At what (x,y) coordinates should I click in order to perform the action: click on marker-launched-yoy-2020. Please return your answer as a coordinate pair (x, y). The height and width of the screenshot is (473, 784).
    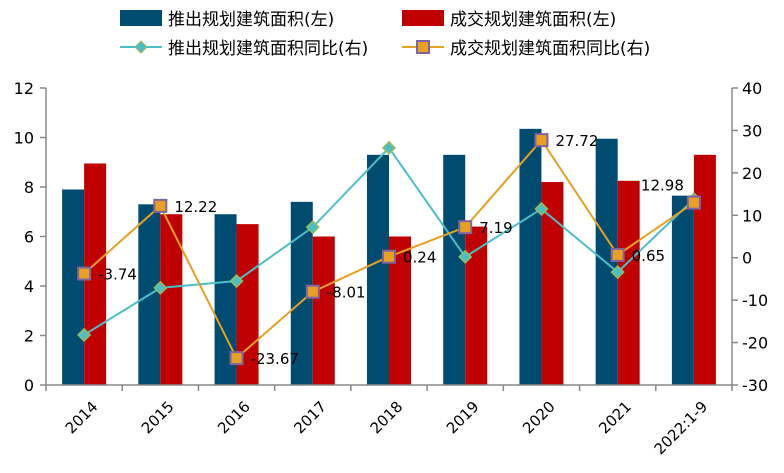
    Looking at the image, I should click on (541, 208).